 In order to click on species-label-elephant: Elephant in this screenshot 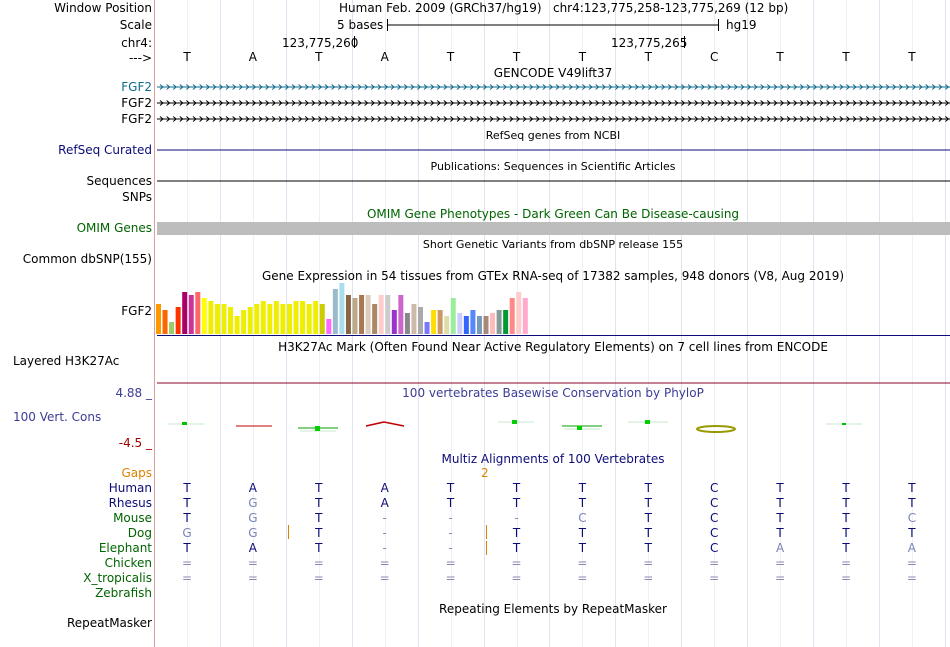, I will do `click(125, 548)`.